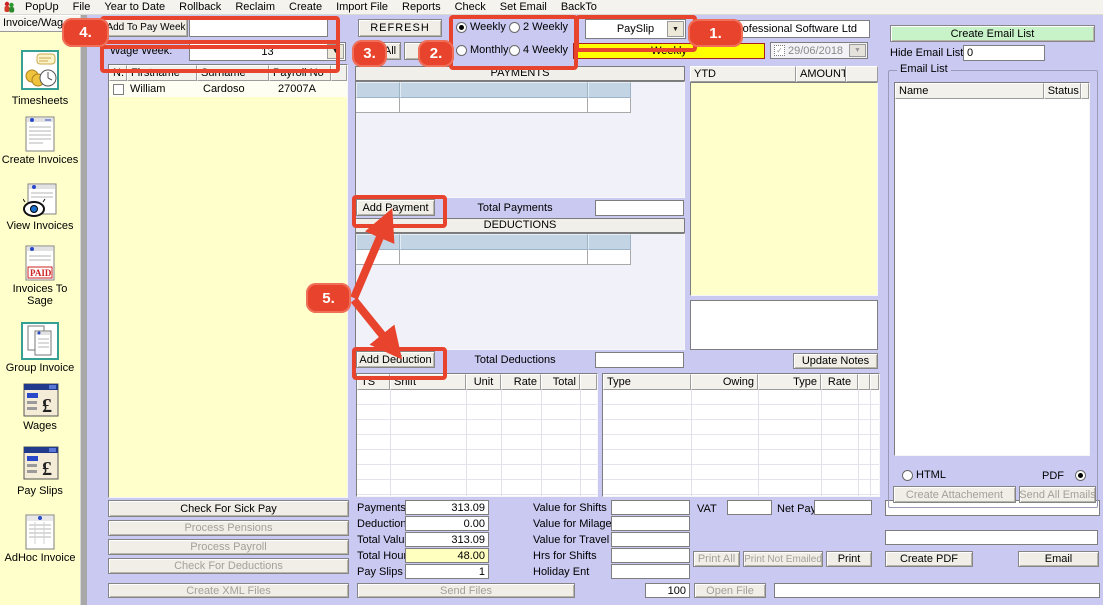 Image resolution: width=1103 pixels, height=605 pixels. What do you see at coordinates (650, 507) in the screenshot?
I see `value-for-shifts-field` at bounding box center [650, 507].